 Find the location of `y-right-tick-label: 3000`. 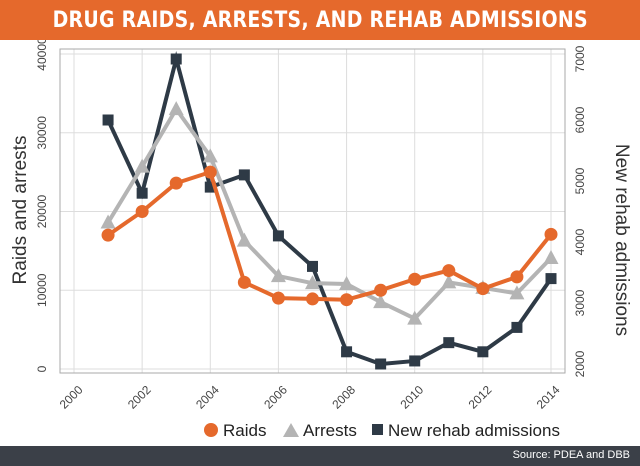

y-right-tick-label: 3000 is located at coordinates (580, 302).